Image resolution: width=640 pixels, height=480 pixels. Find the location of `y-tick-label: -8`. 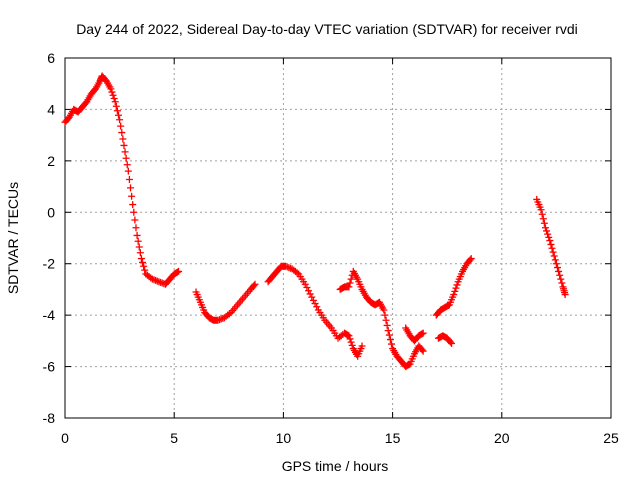

y-tick-label: -8 is located at coordinates (49, 418).